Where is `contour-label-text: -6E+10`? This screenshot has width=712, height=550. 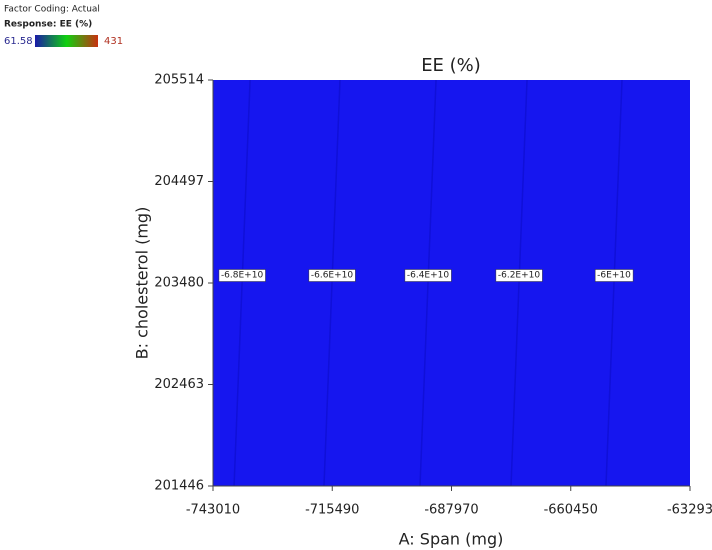
contour-label-text: -6E+10 is located at coordinates (614, 276).